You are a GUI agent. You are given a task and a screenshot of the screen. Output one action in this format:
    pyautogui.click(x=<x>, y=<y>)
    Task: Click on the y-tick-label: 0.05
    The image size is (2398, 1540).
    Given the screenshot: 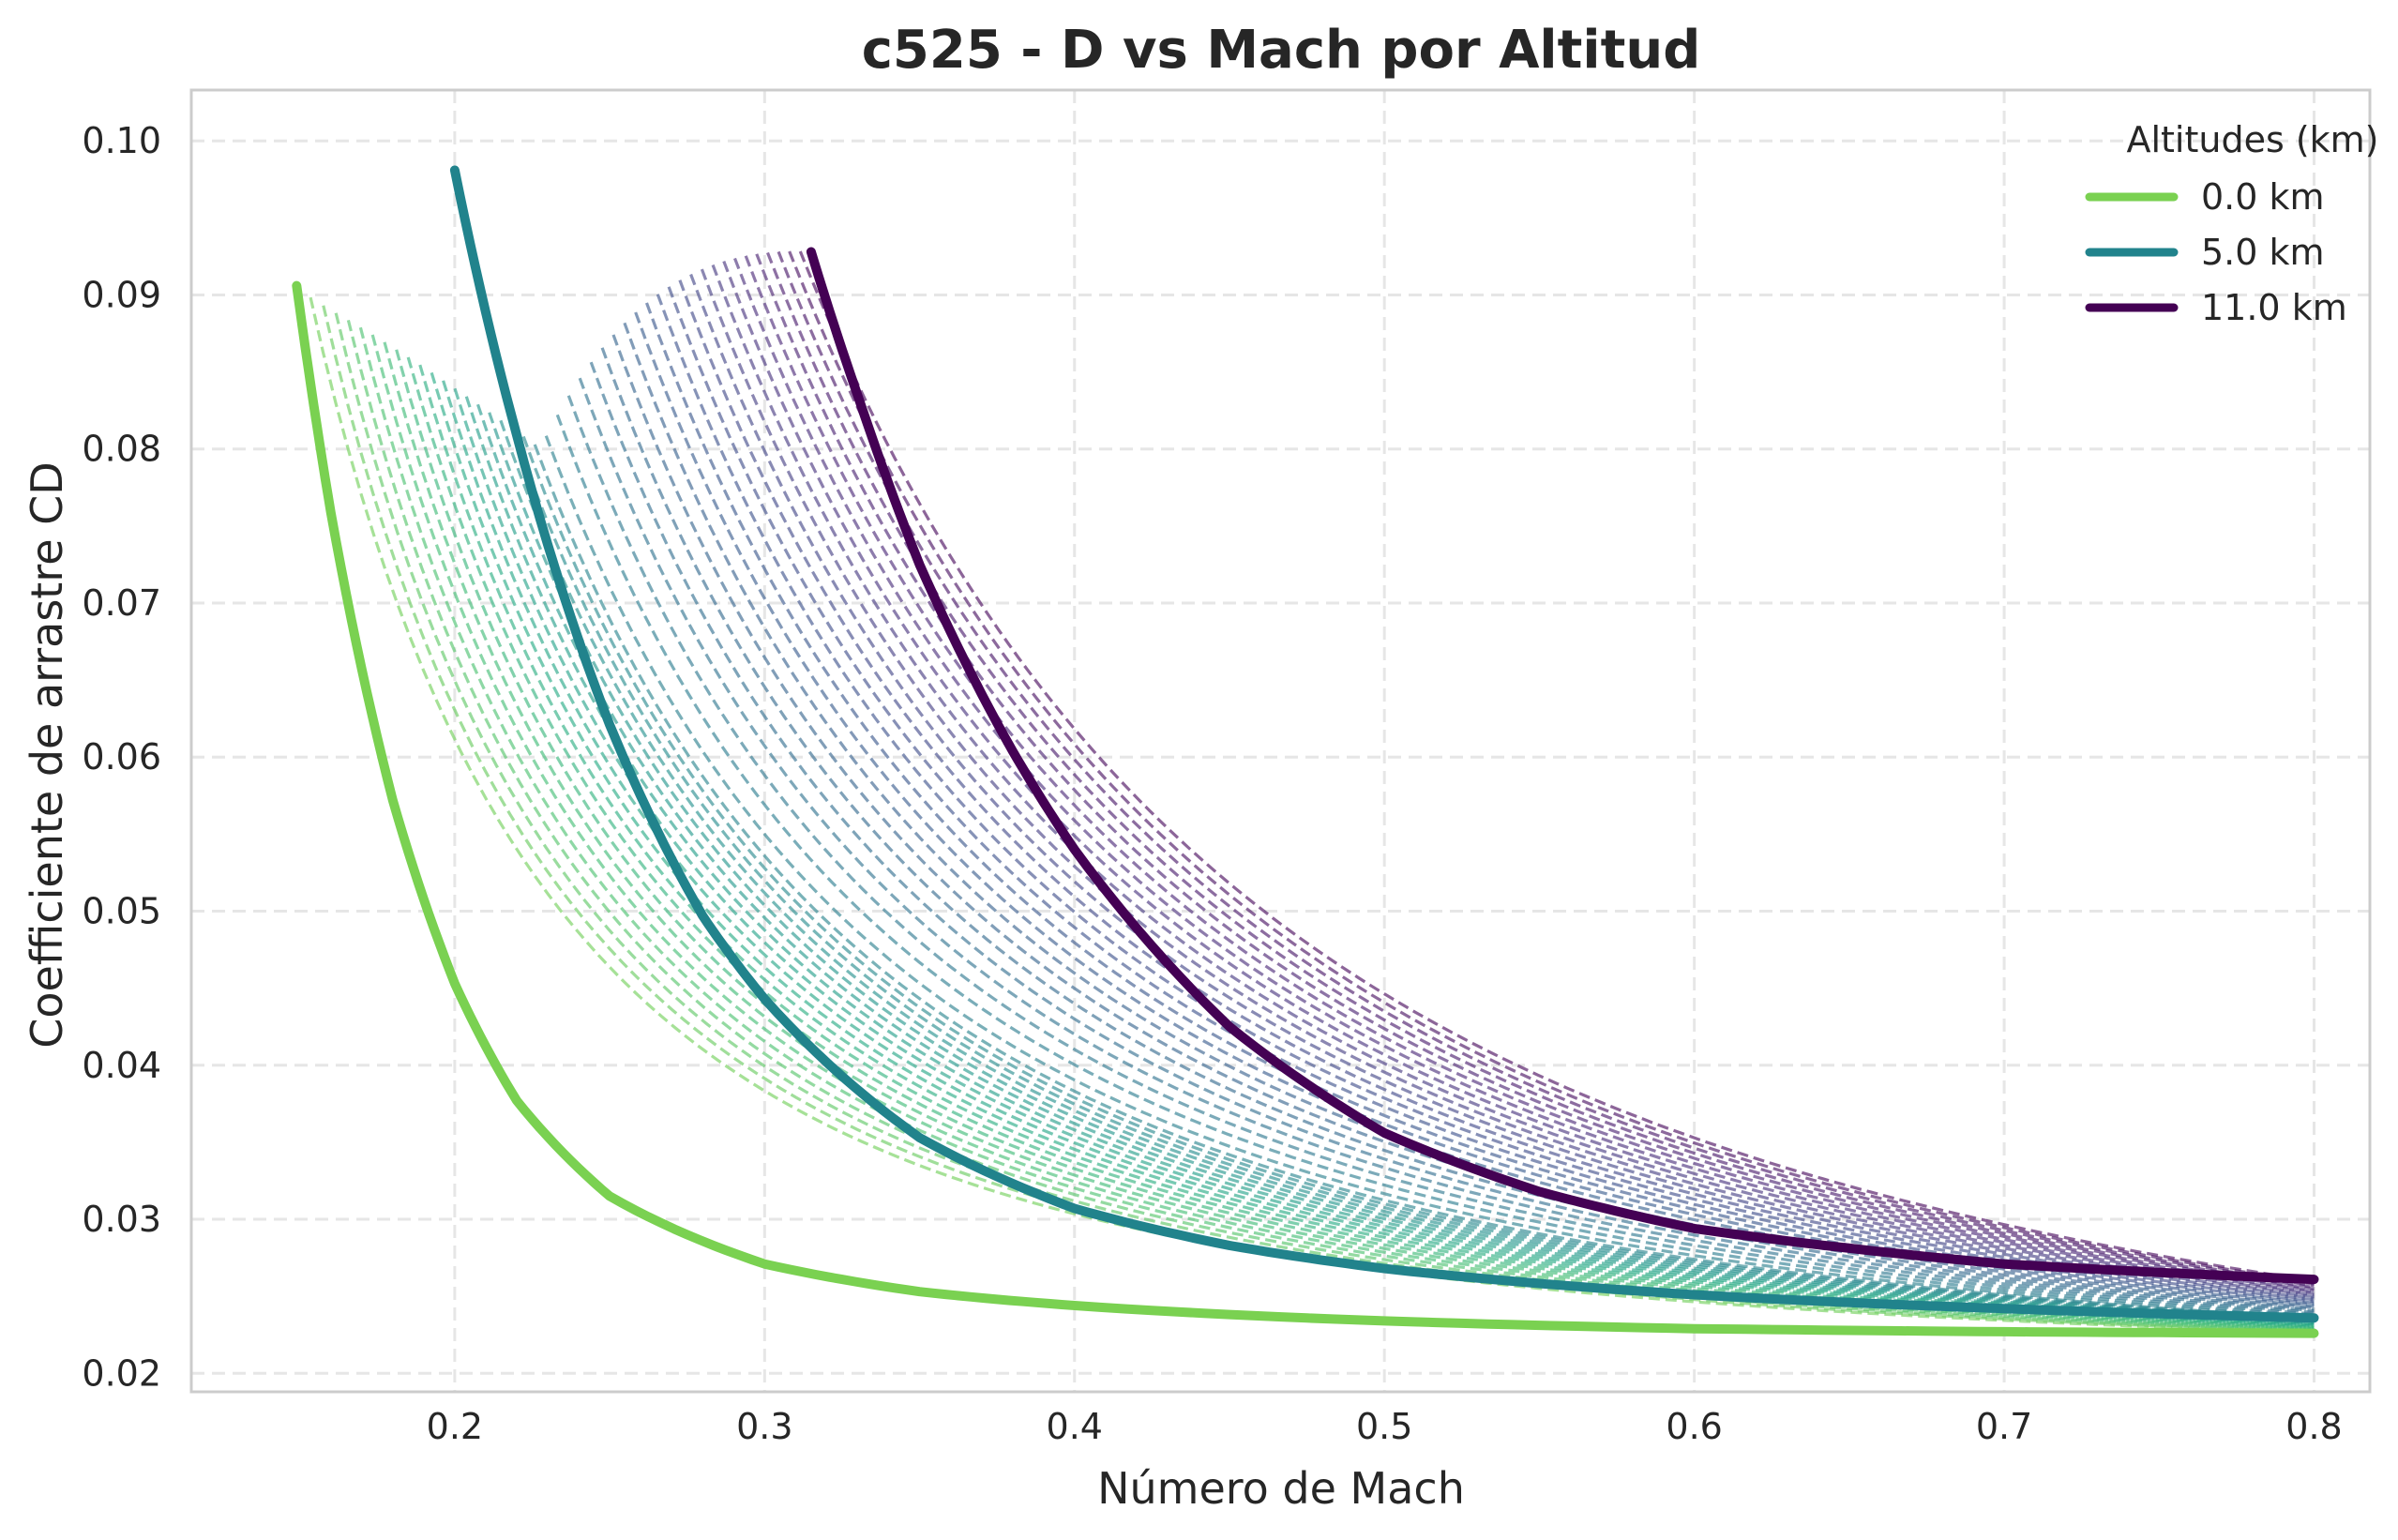 What is the action you would take?
    pyautogui.click(x=121, y=911)
    